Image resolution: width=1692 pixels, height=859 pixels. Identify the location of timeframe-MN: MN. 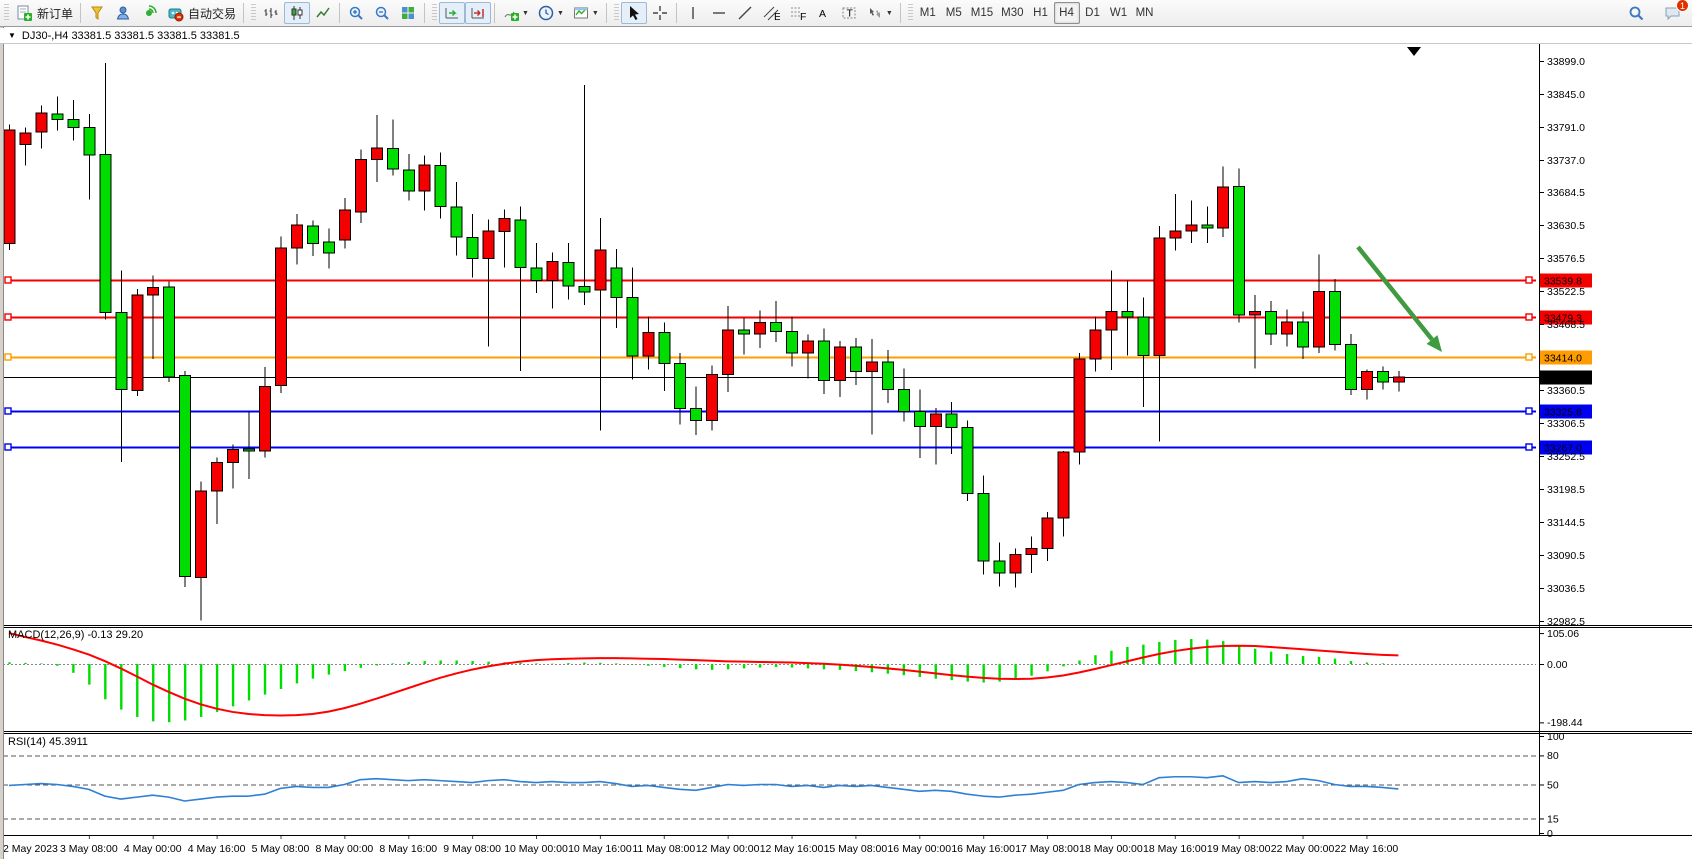
(1144, 13).